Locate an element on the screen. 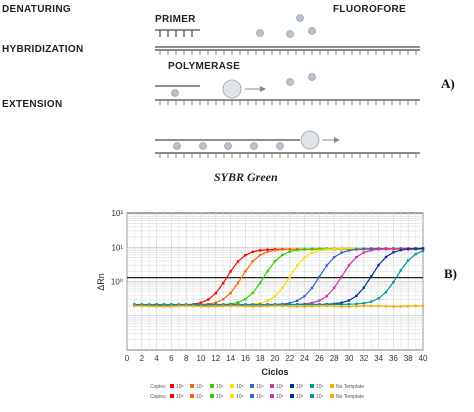 Image resolution: width=474 pixels, height=412 pixels. legend-label: 10² is located at coordinates (300, 387).